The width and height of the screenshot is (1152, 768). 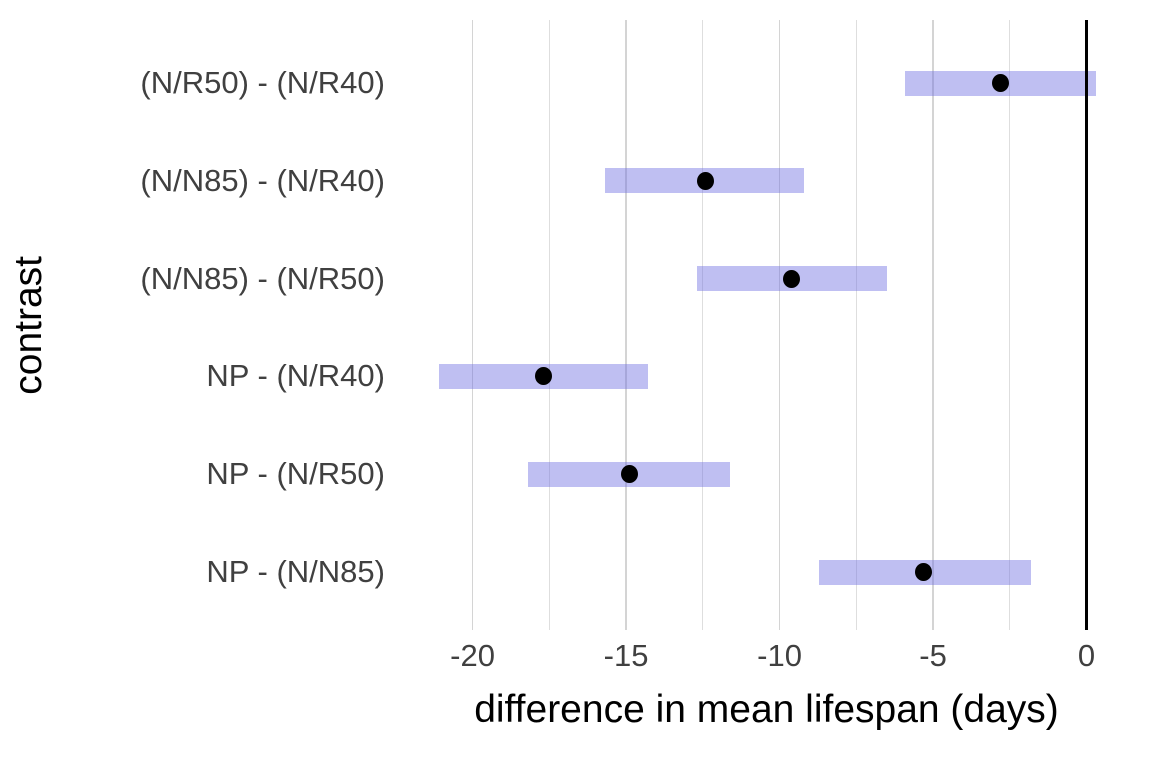 I want to click on y-tick-label: (N/N85) - (N/R50), so click(x=262, y=278).